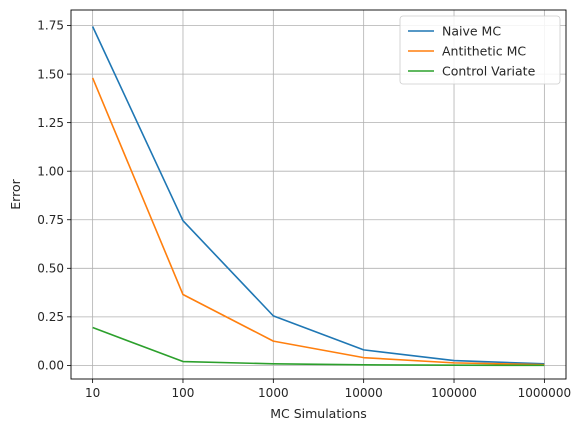  Describe the element at coordinates (454, 393) in the screenshot. I see `x-tick-label: 100000` at that location.